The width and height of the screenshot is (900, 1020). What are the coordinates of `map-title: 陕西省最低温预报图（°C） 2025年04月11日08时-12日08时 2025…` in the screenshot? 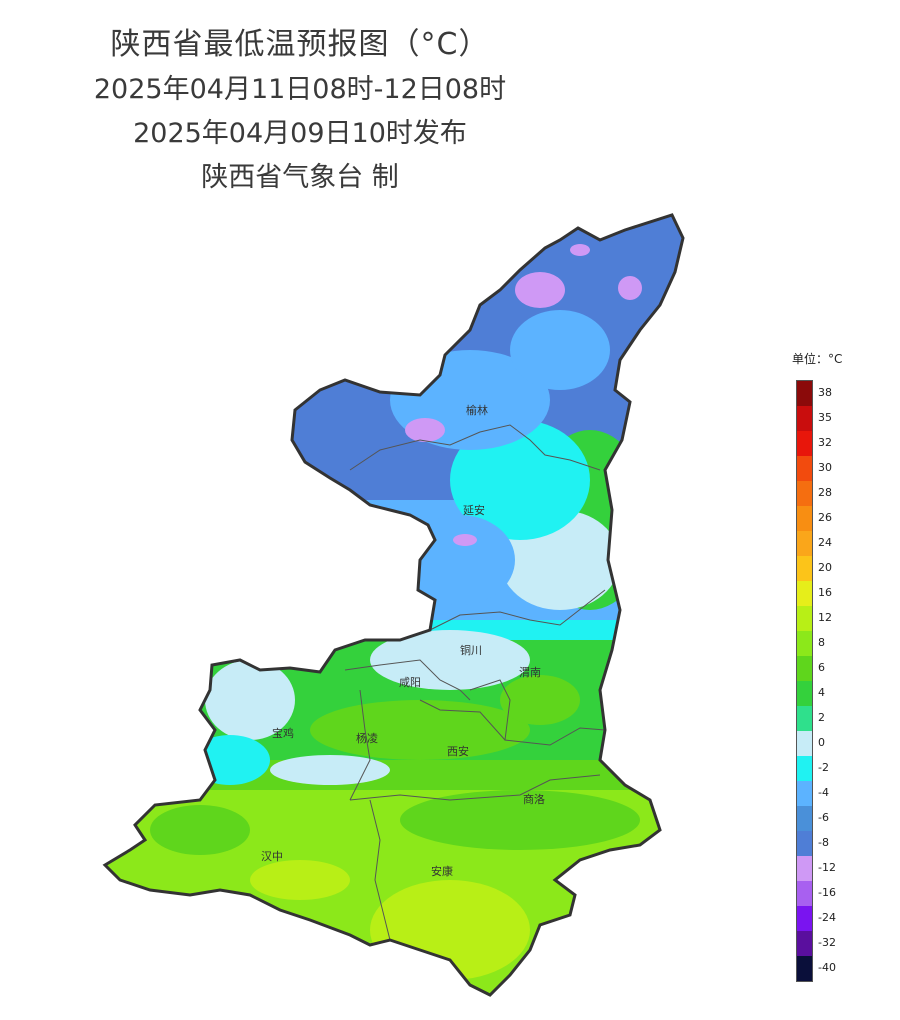 It's located at (300, 111).